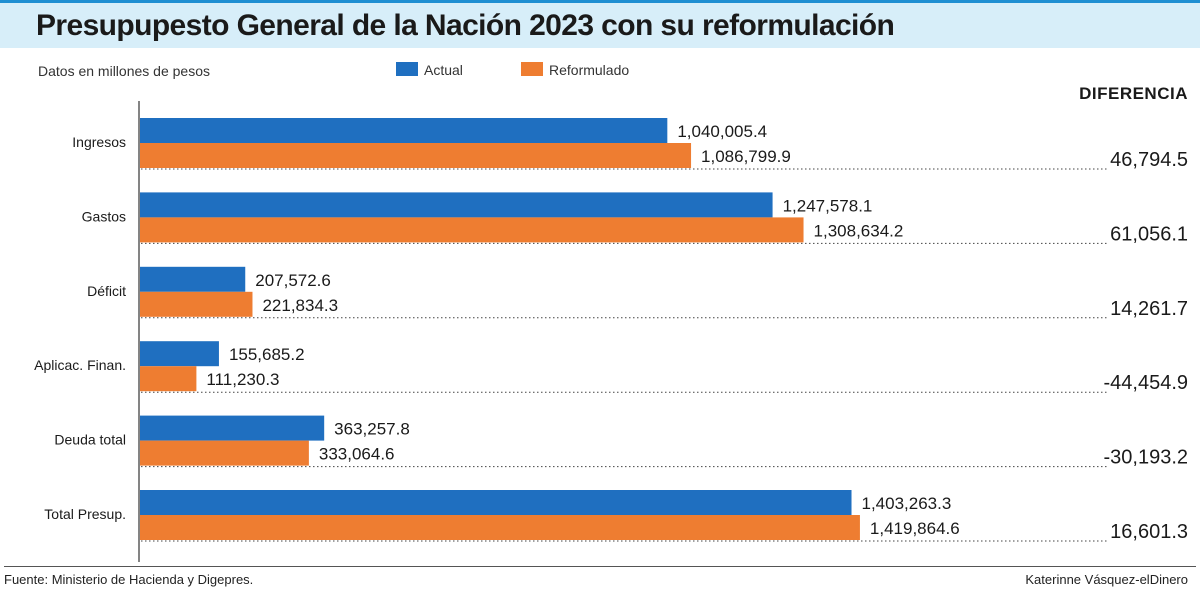  I want to click on bar-reformulado-aplicac-finan, so click(168, 379).